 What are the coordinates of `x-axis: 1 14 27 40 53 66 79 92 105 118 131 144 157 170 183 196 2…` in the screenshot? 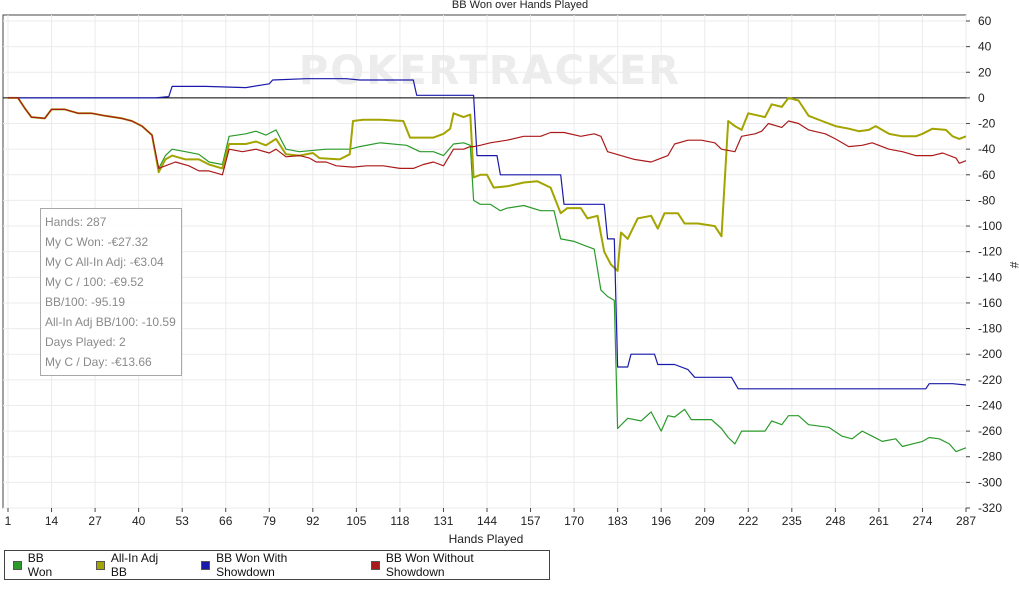 It's located at (490, 518).